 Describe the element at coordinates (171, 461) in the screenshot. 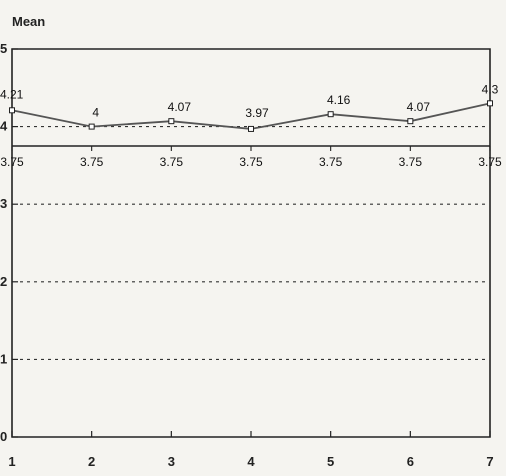

I see `x-tick-label-2: 3` at that location.